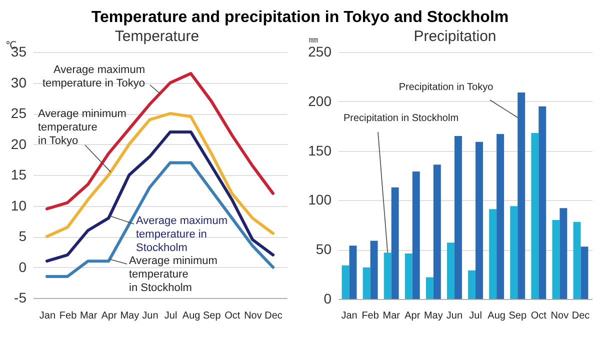 The image size is (600, 338). I want to click on y-tick-label: 200, so click(320, 100).